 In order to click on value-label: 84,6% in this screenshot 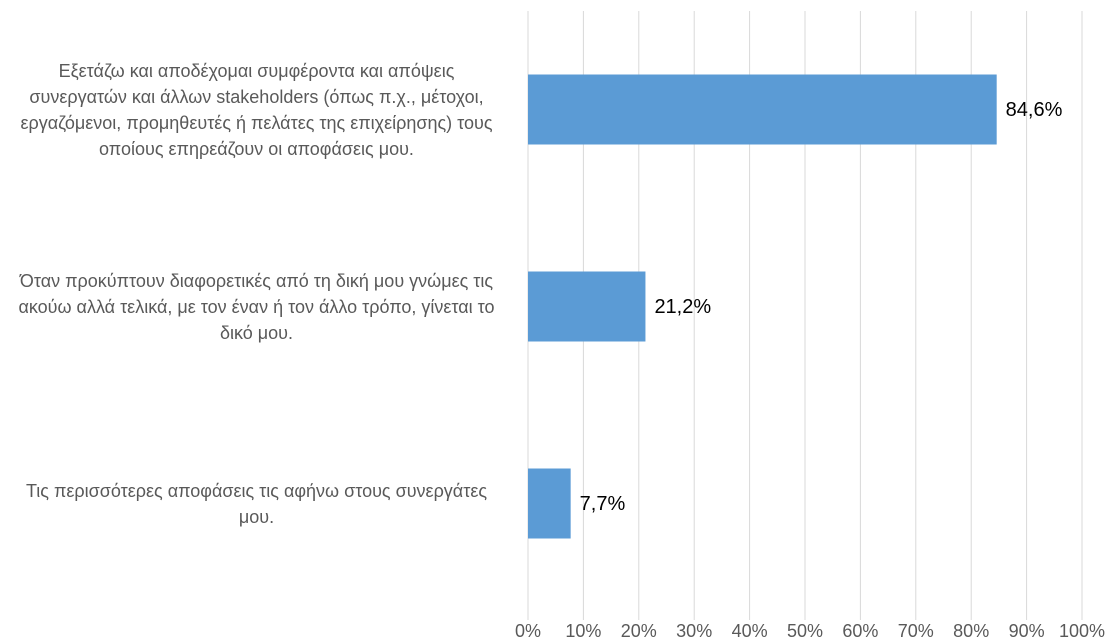, I will do `click(1034, 110)`.